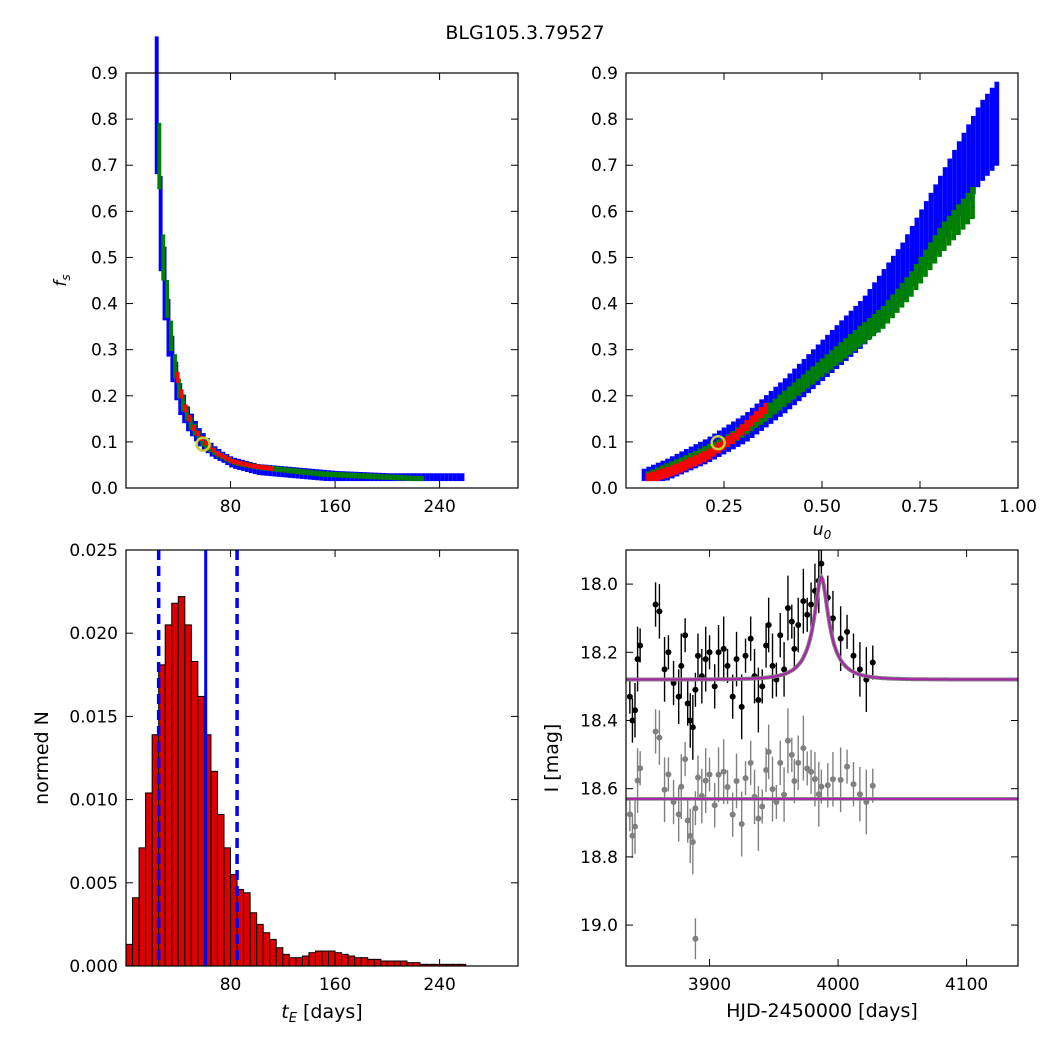  I want to click on x-tick-label: 160, so click(335, 985).